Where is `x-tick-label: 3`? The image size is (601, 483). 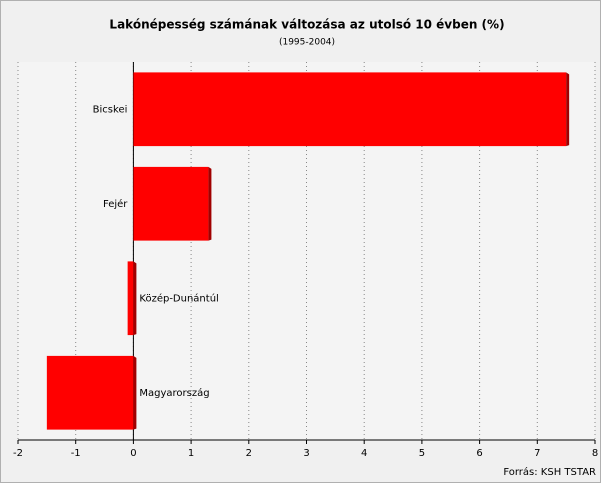 x-tick-label: 3 is located at coordinates (306, 453).